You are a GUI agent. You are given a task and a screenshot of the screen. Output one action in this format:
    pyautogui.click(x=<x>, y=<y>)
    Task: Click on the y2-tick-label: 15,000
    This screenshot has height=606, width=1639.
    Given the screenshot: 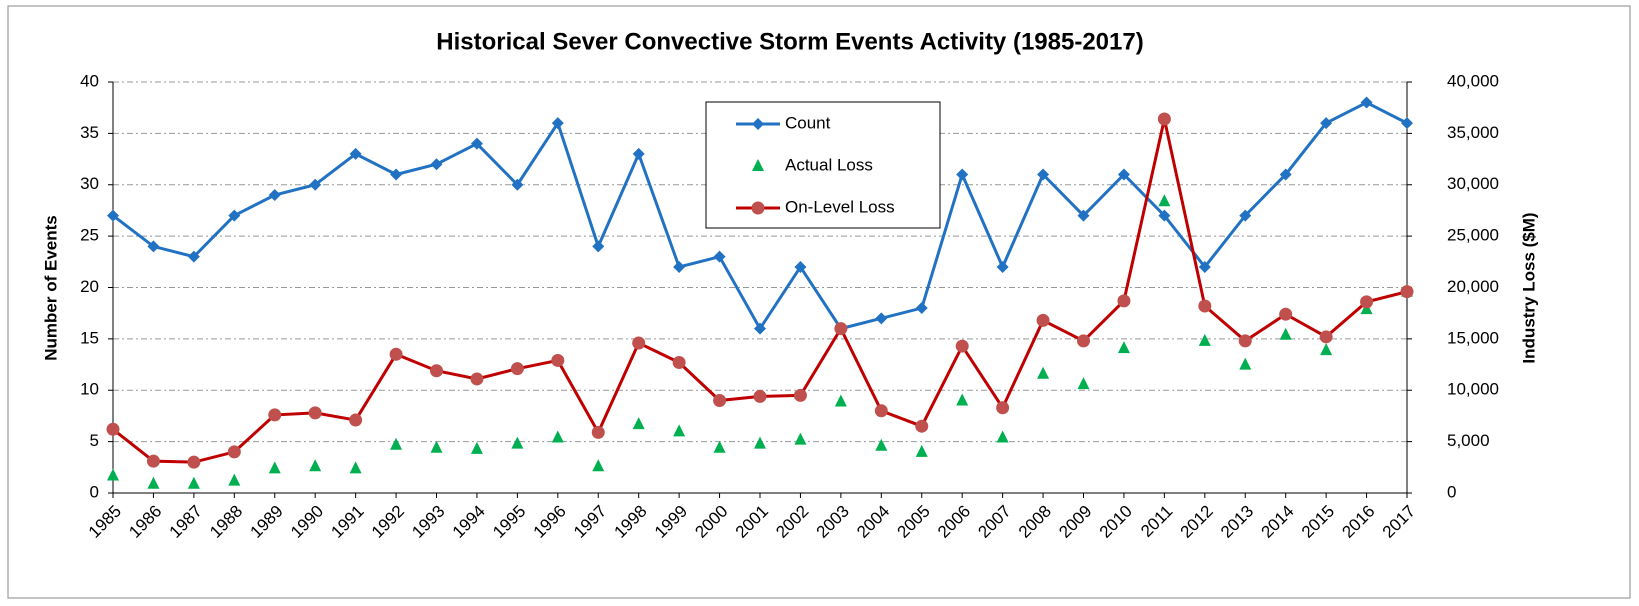 What is the action you would take?
    pyautogui.click(x=1473, y=337)
    